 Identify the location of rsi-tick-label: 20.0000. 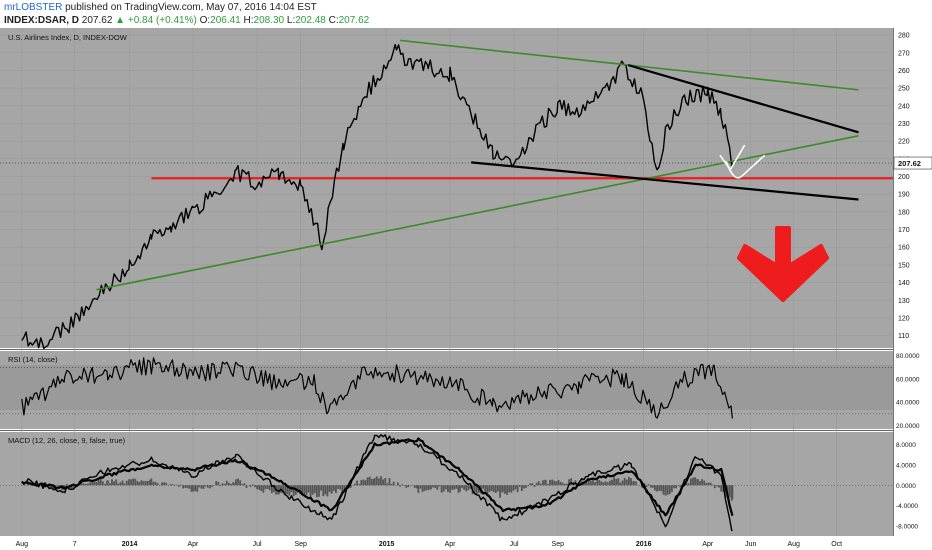
(908, 426).